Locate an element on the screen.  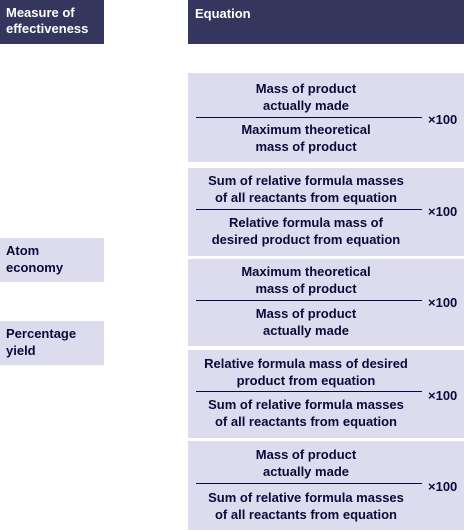
equation-column-header: Equation is located at coordinates (326, 22).